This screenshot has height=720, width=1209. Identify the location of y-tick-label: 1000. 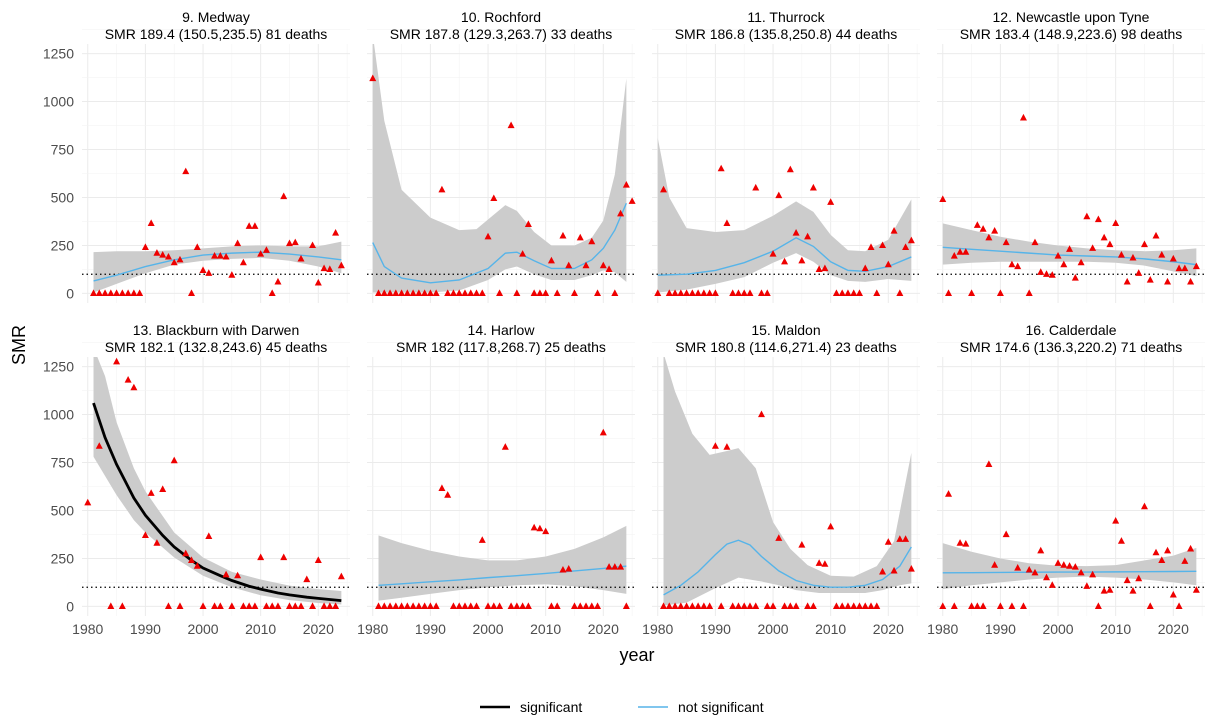
(58, 415).